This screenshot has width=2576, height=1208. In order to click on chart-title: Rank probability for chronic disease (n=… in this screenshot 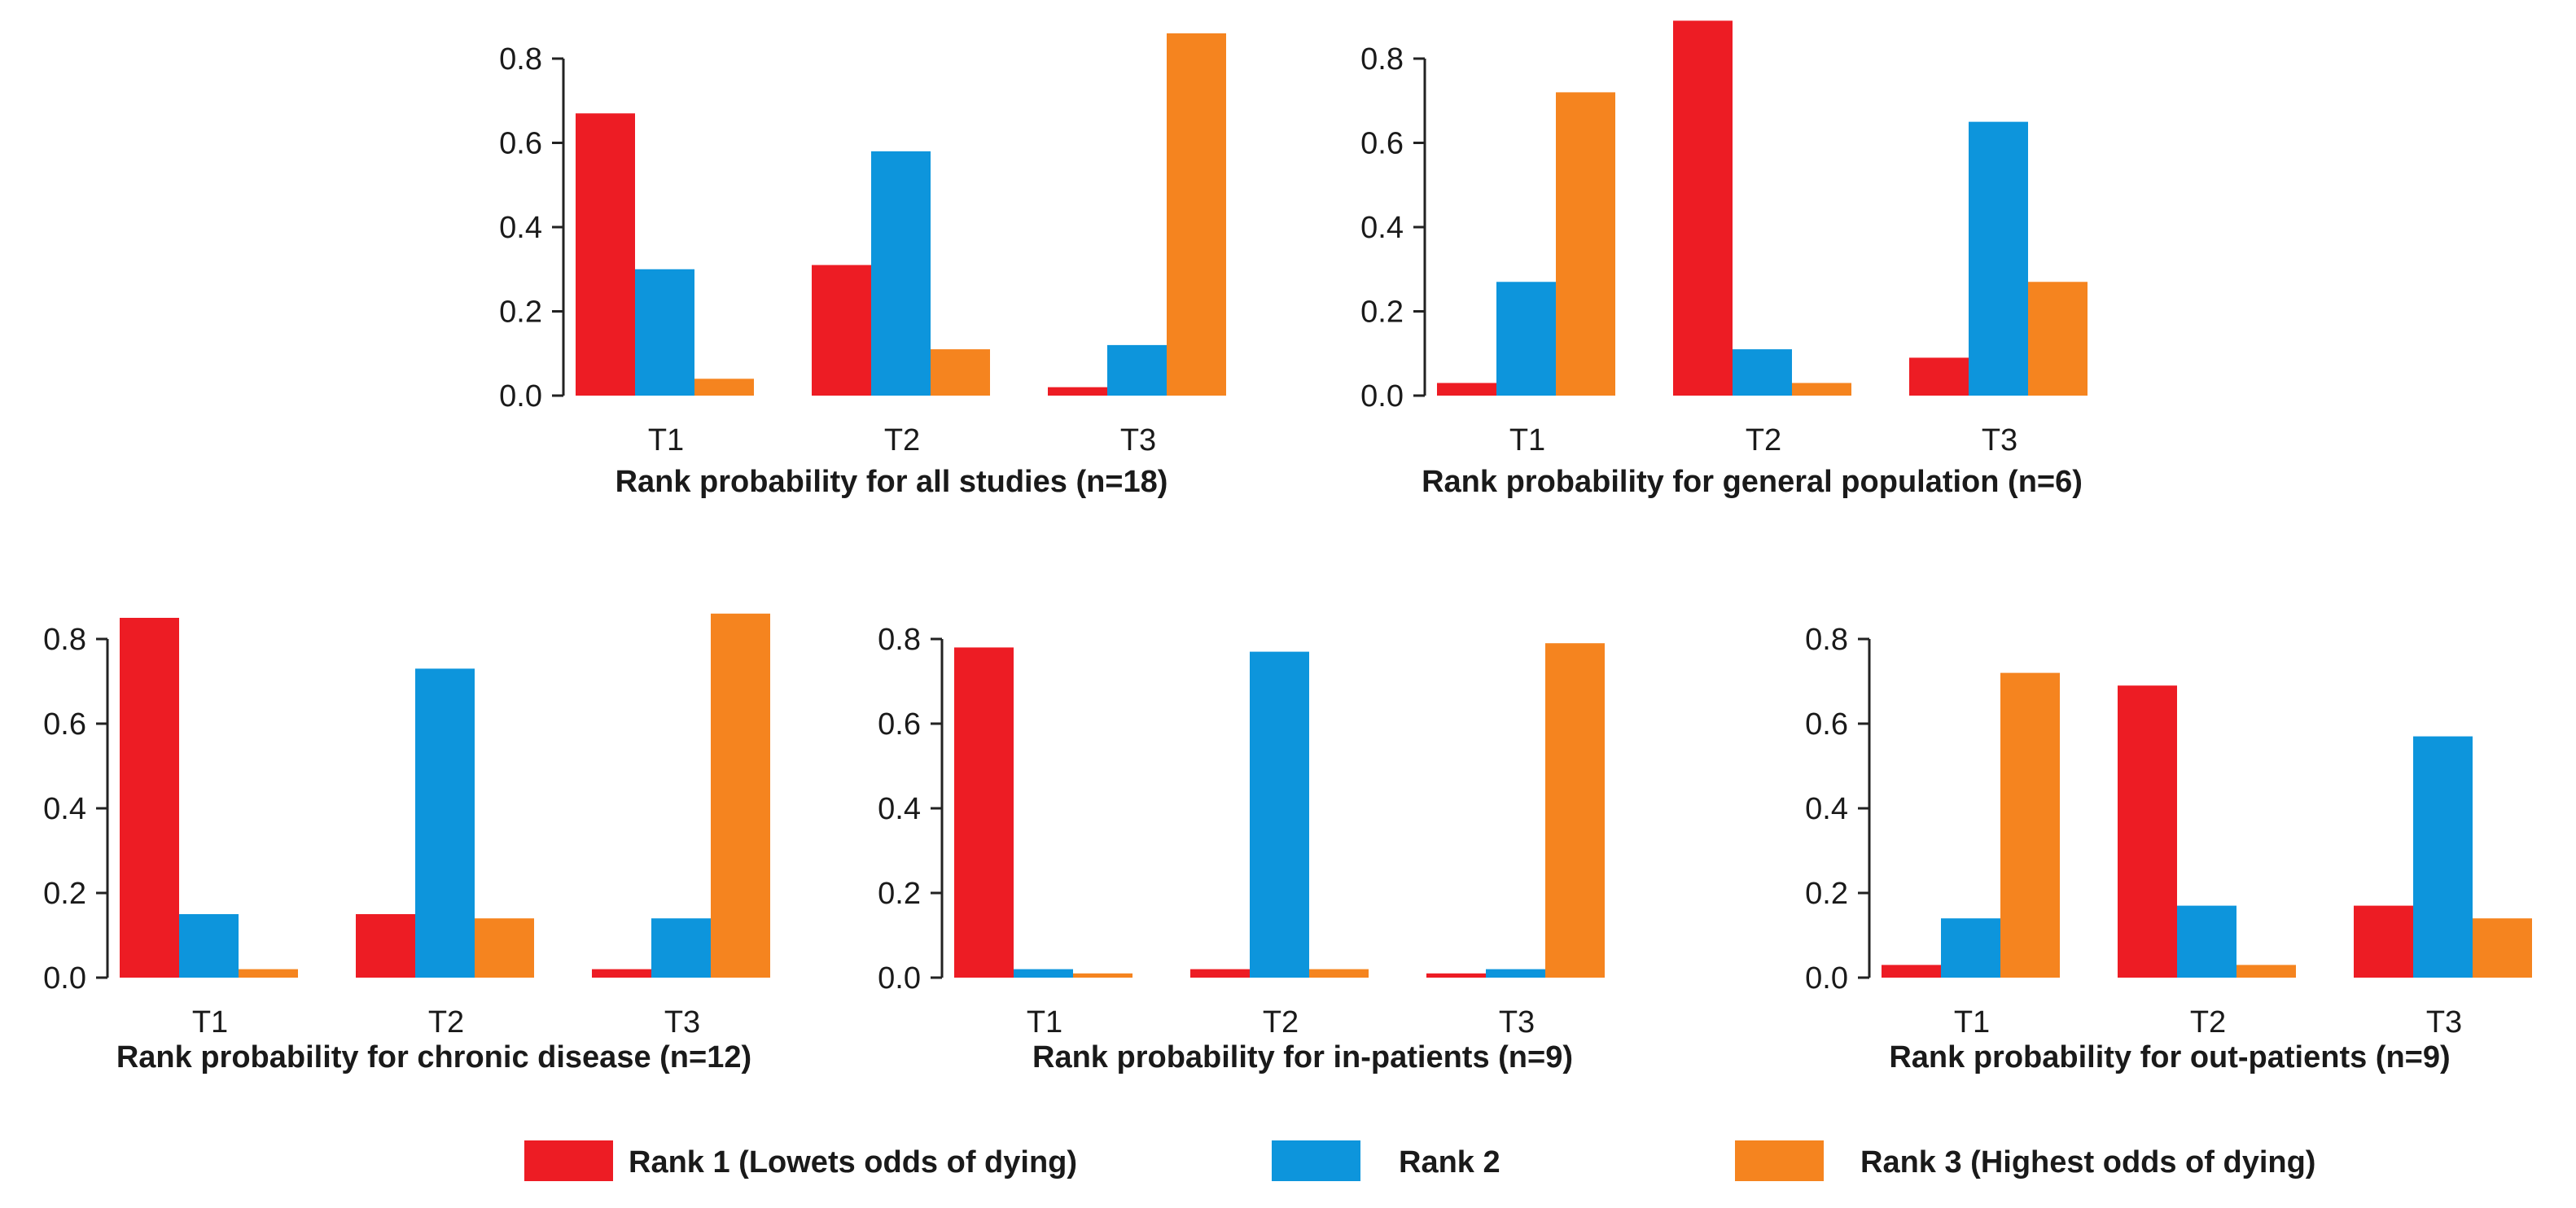, I will do `click(434, 1057)`.